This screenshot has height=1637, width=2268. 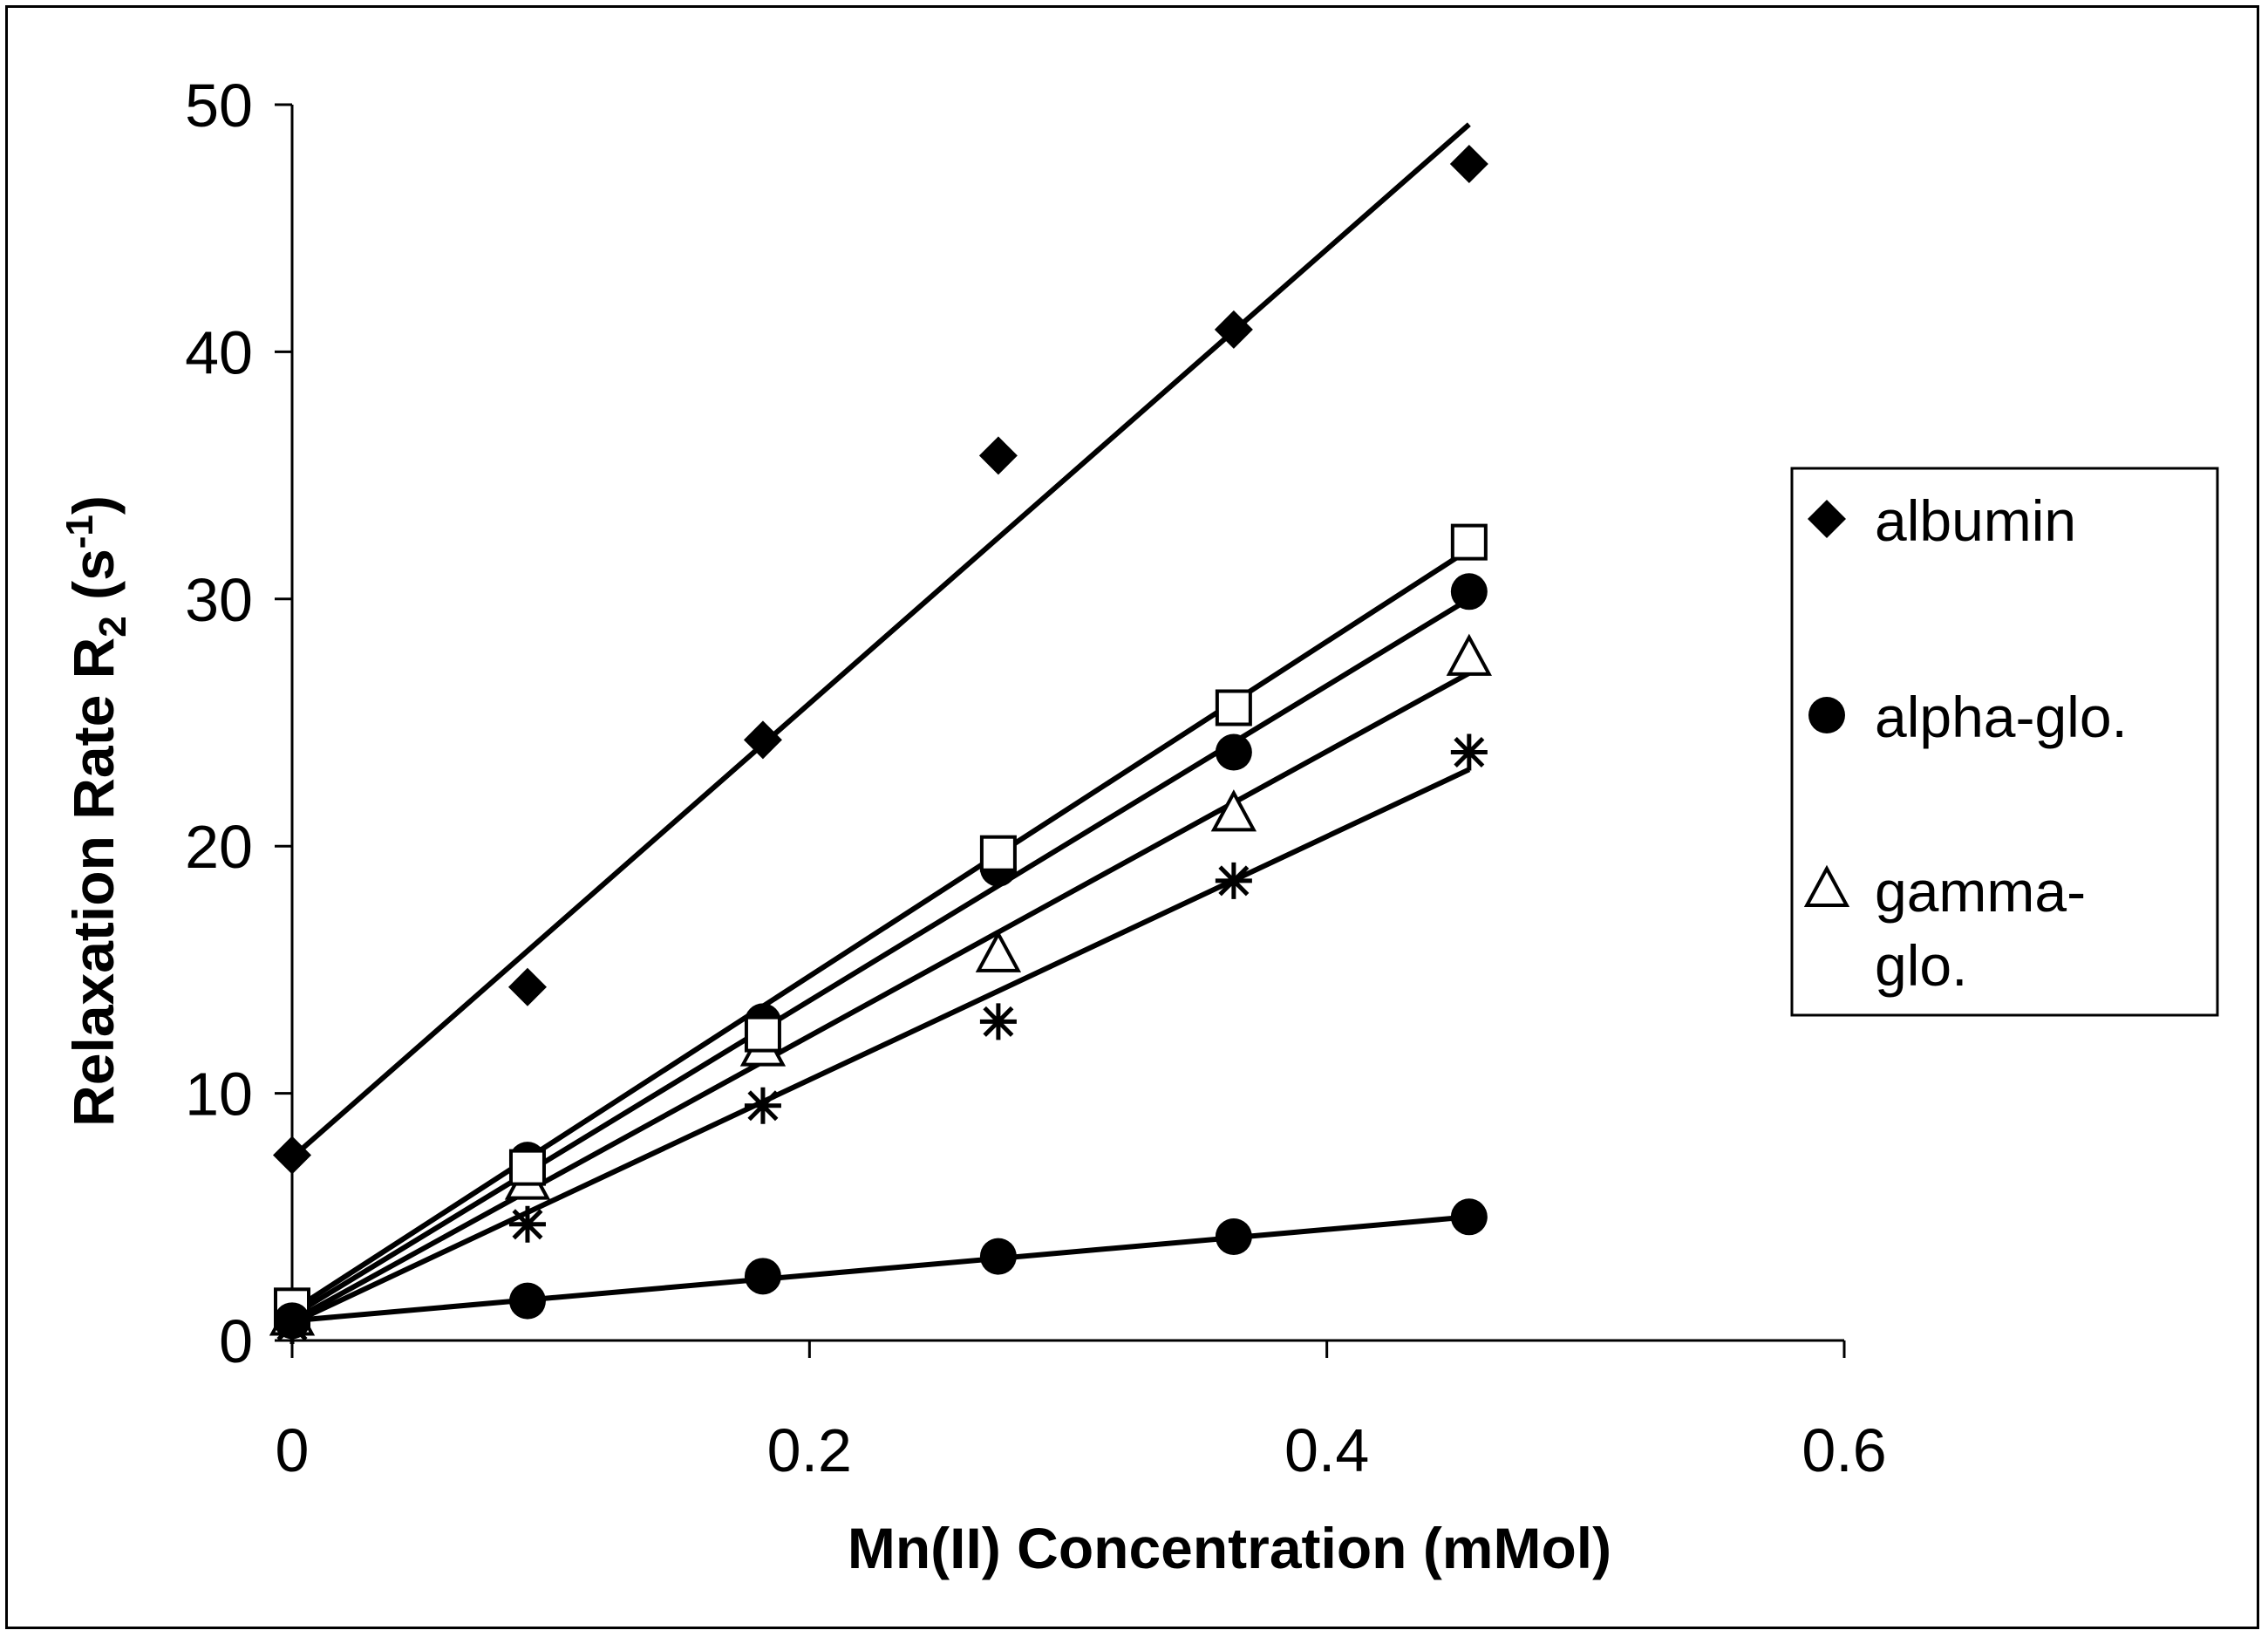 I want to click on y-axis-title-subscript: 2, so click(x=113, y=626).